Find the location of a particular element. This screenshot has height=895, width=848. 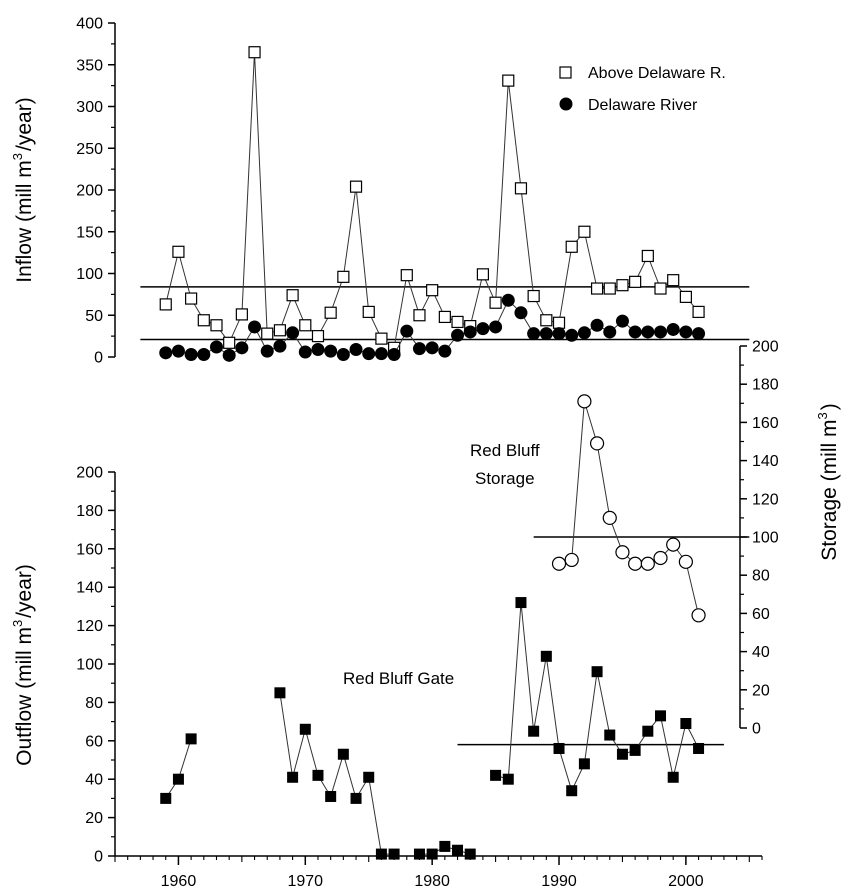

storage-series is located at coordinates (628, 508).